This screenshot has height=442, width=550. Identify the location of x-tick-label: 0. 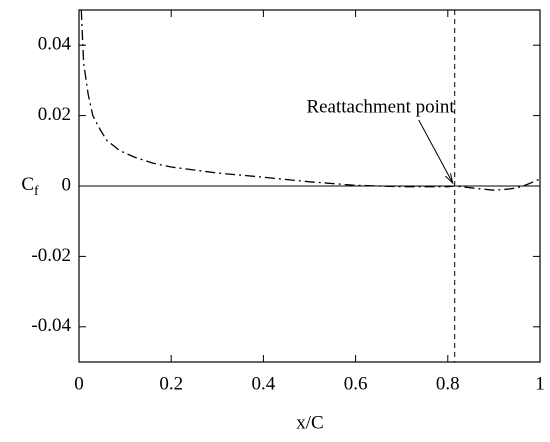
(79, 383).